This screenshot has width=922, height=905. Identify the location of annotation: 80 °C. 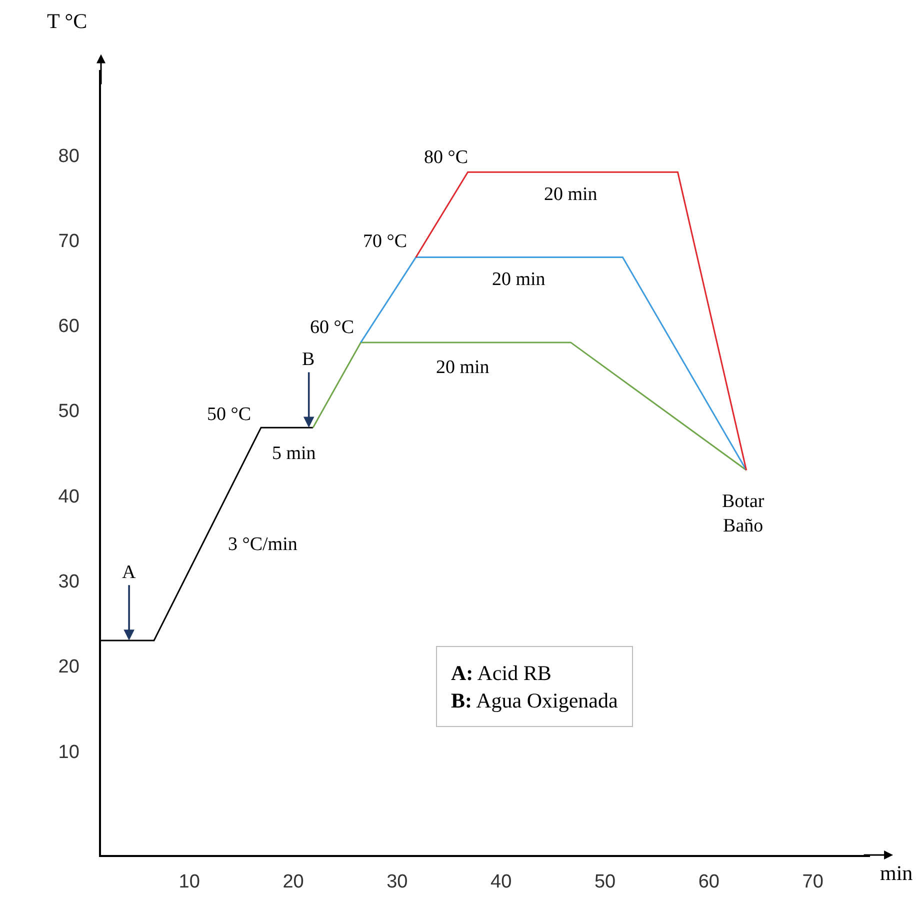
(446, 157).